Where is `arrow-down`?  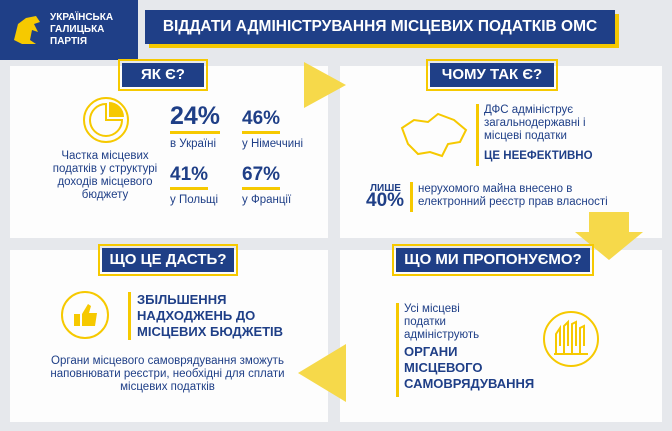 arrow-down is located at coordinates (609, 236).